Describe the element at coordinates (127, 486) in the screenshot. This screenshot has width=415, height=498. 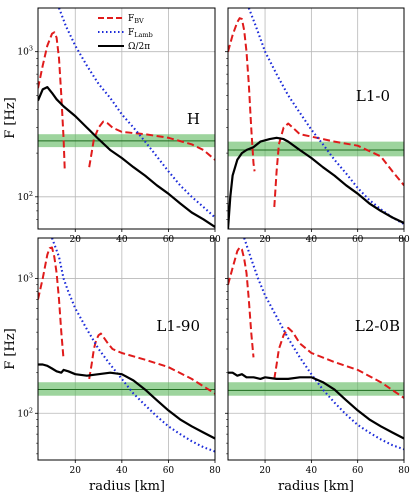
I see `x-axis-label-left: radius [km]` at that location.